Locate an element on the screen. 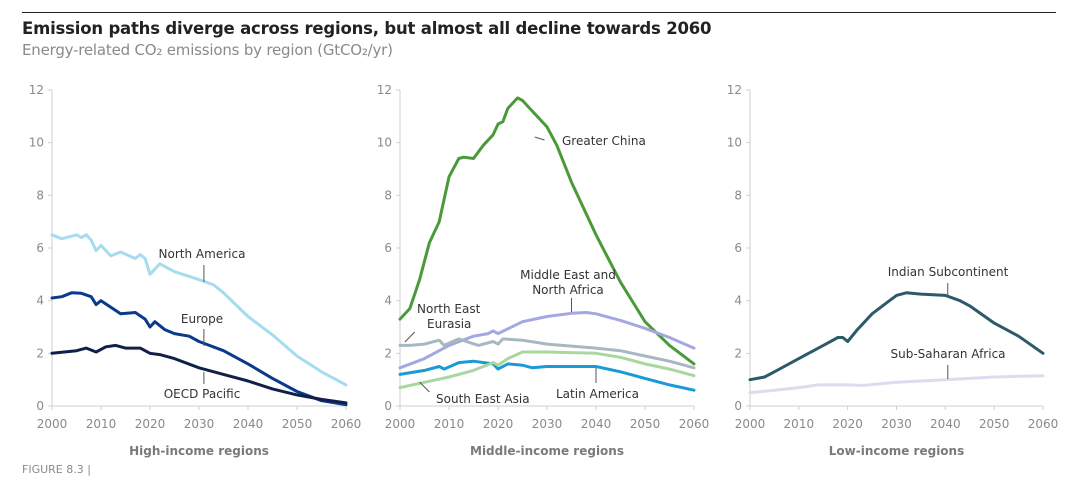 This screenshot has height=499, width=1087. series-label-line: North Africa is located at coordinates (568, 290).